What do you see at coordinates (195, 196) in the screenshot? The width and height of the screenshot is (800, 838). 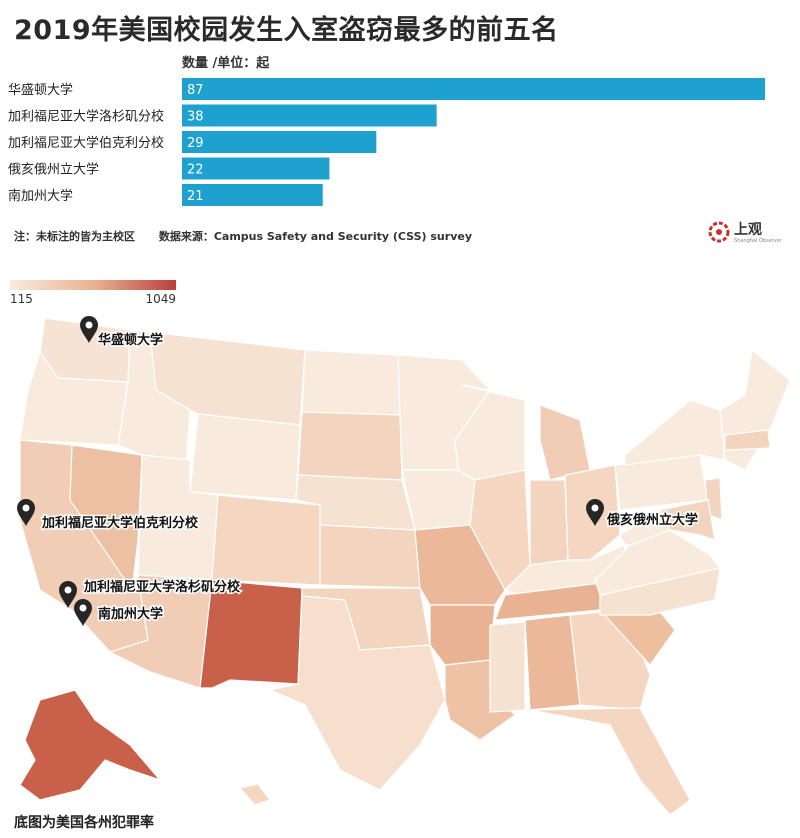 I see `bar-value-label: 21` at bounding box center [195, 196].